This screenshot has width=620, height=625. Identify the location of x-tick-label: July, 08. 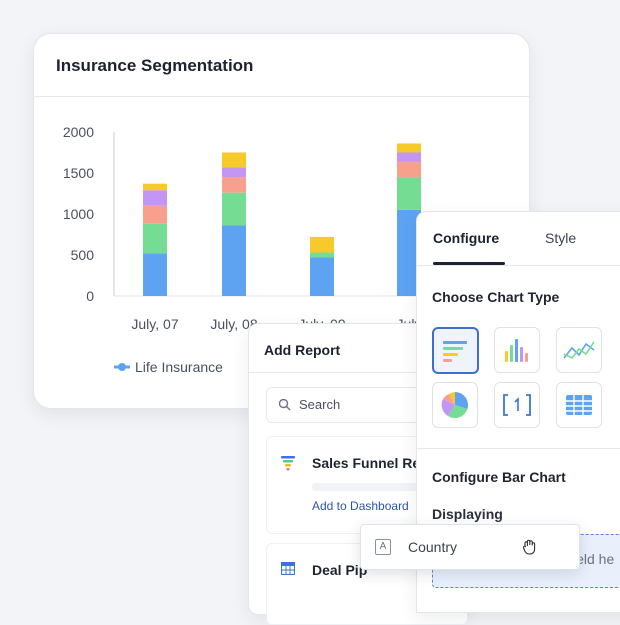
(233, 324).